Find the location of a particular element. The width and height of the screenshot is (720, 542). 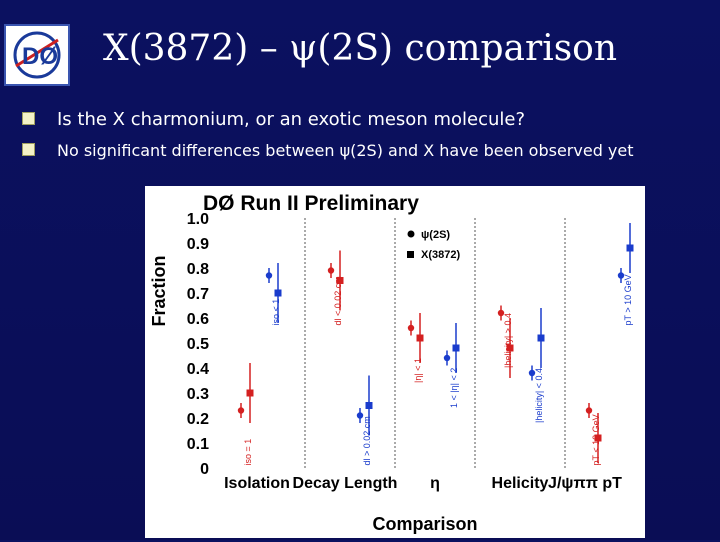

legend-label-x3872: X(3872) is located at coordinates (440, 255).